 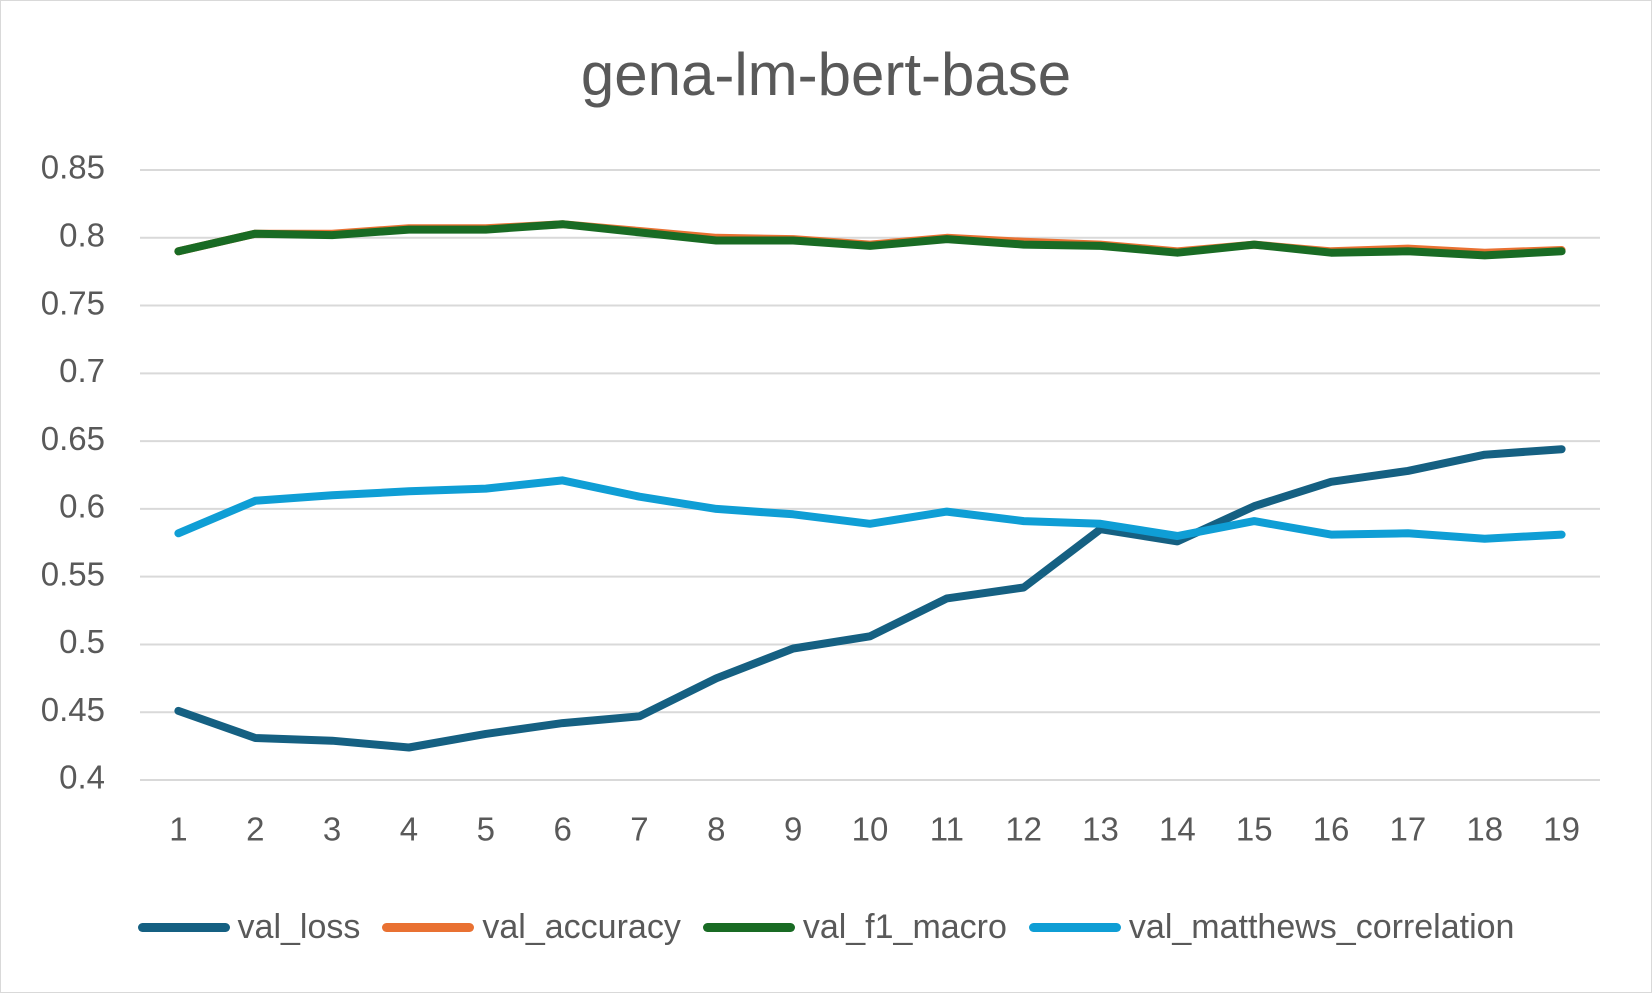 What do you see at coordinates (826, 74) in the screenshot?
I see `chart-title: gena-lm-bert-base` at bounding box center [826, 74].